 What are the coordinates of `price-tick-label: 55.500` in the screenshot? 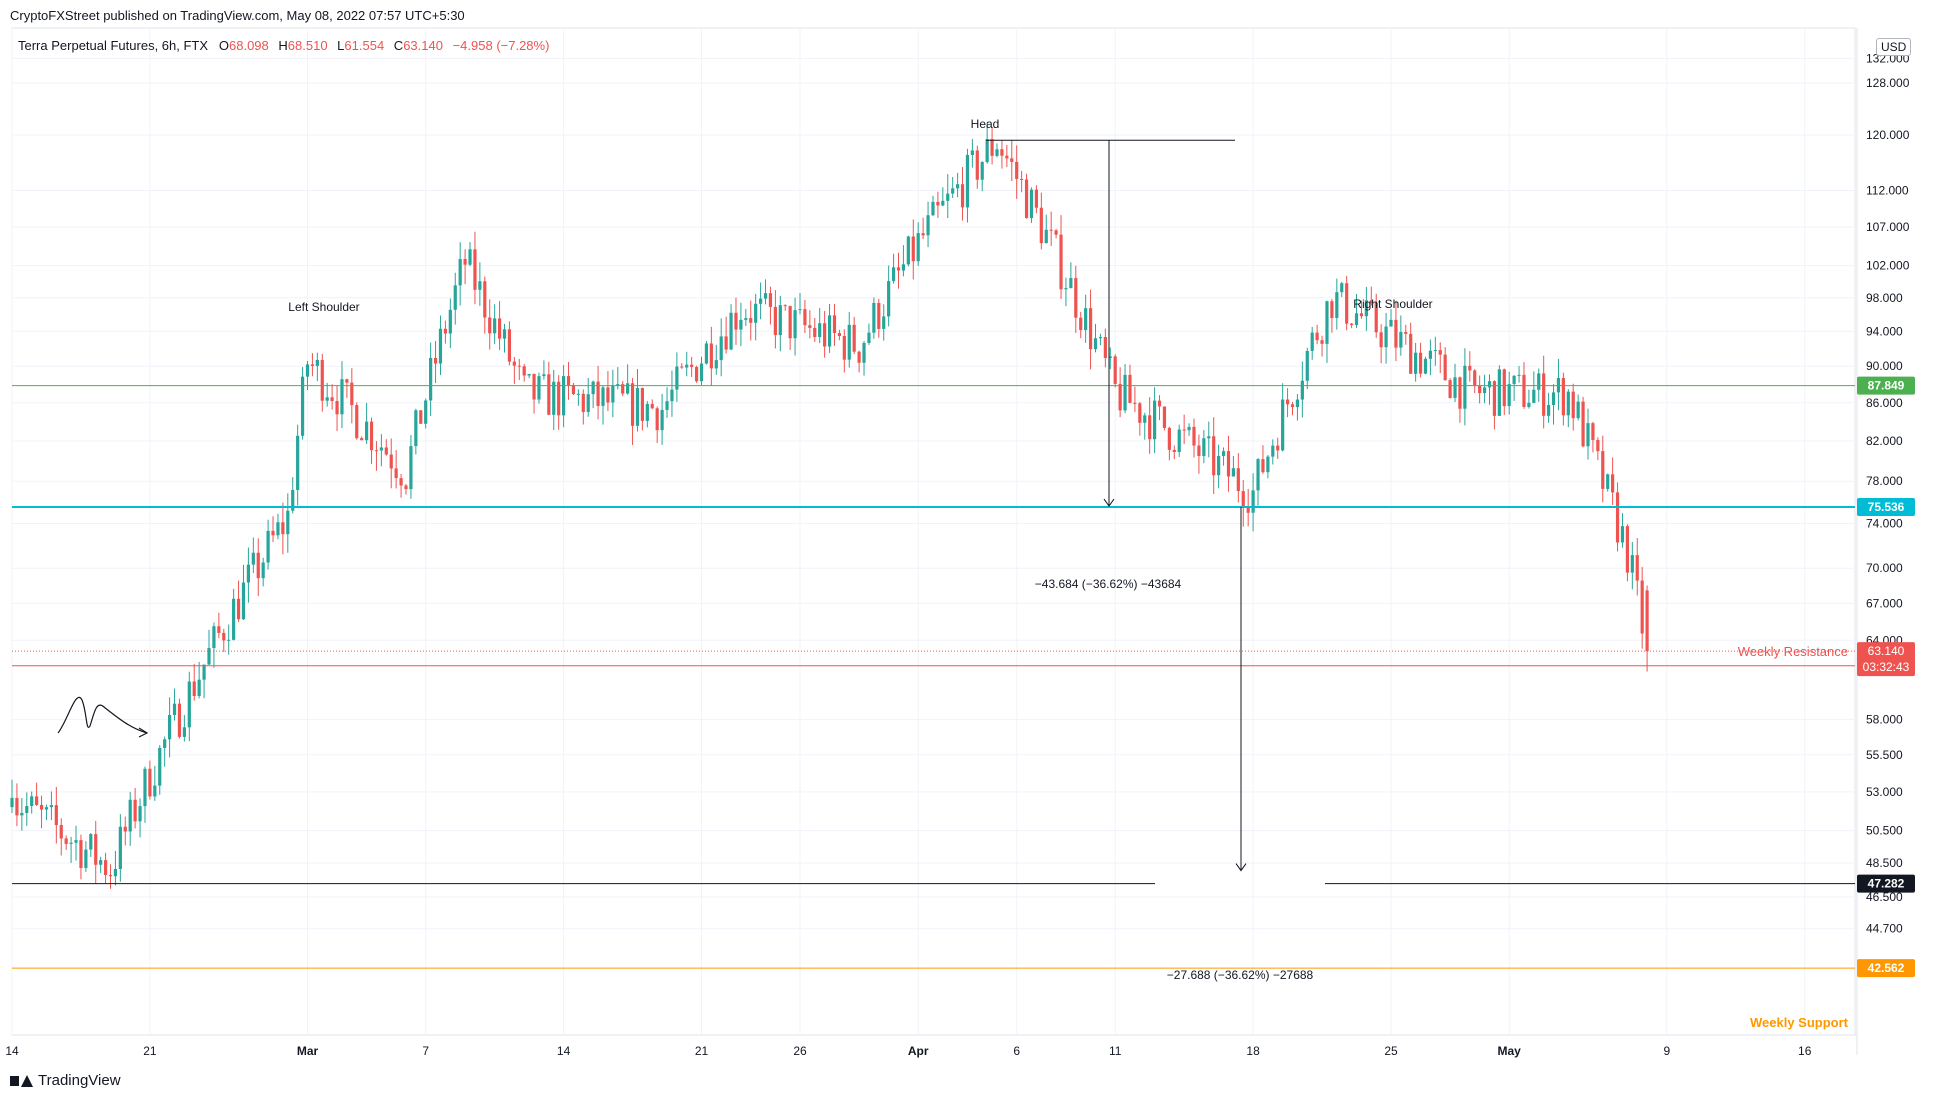 It's located at (1884, 755).